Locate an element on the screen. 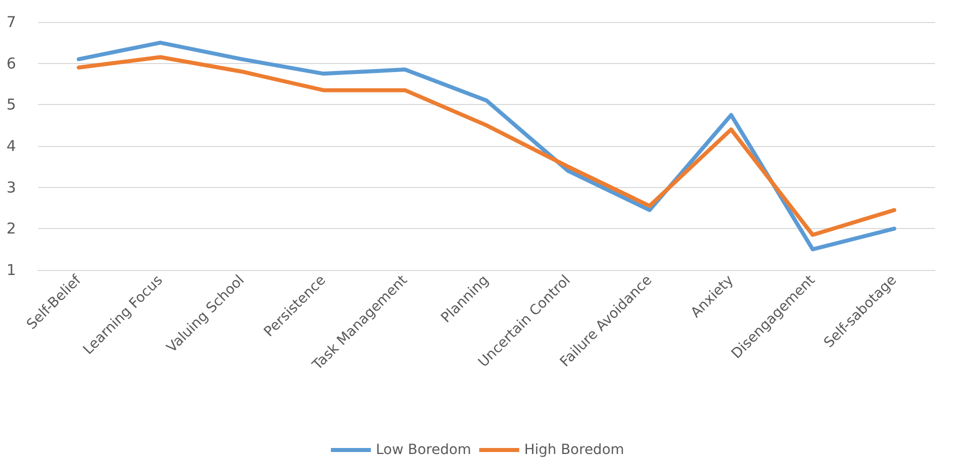 This screenshot has height=462, width=955. y-tick-label: 3 is located at coordinates (11, 187).